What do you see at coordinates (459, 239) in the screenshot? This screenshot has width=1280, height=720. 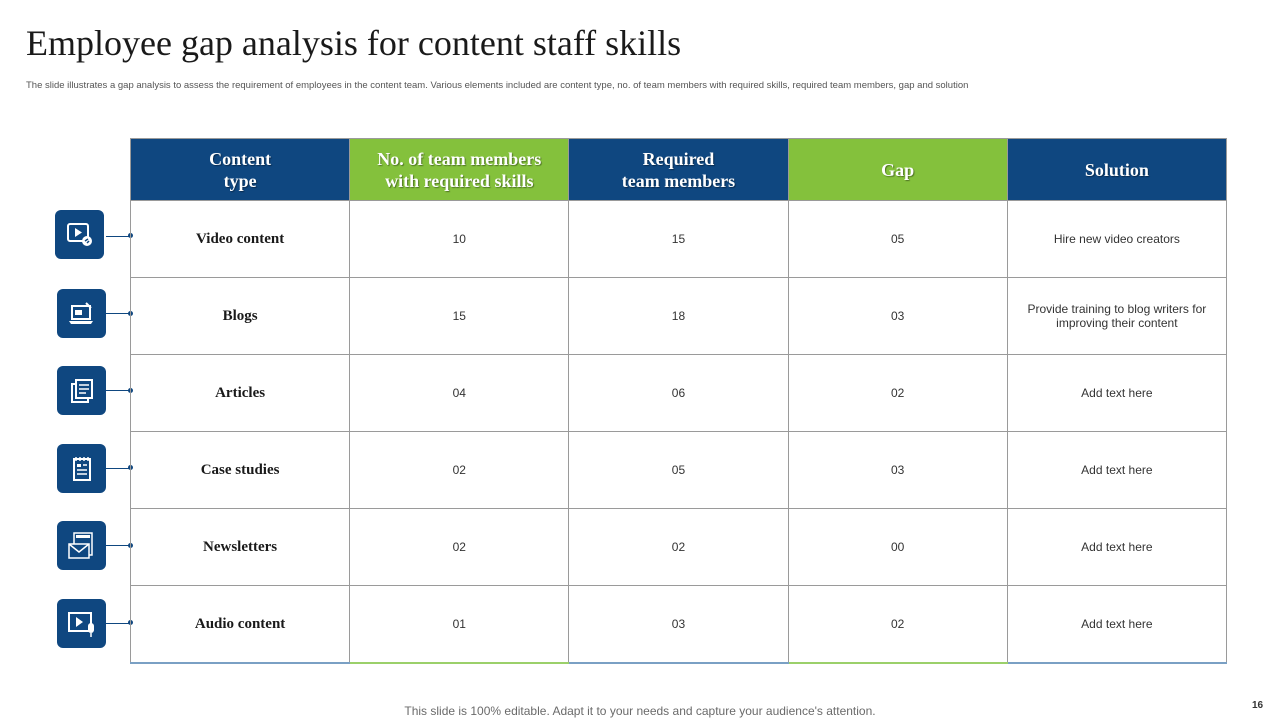 I see `members-with-skills-cell: 10` at bounding box center [459, 239].